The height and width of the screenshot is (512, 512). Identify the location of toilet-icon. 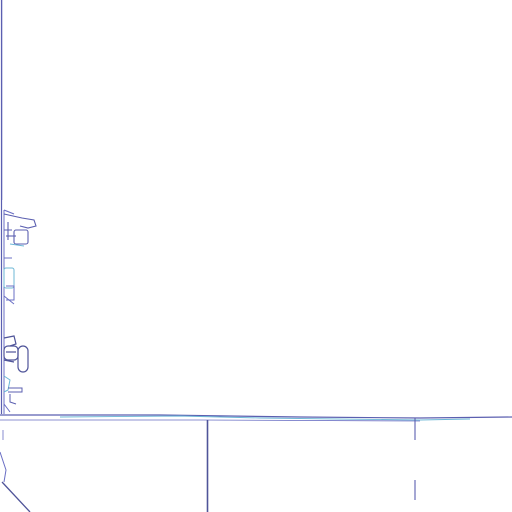
(16, 354).